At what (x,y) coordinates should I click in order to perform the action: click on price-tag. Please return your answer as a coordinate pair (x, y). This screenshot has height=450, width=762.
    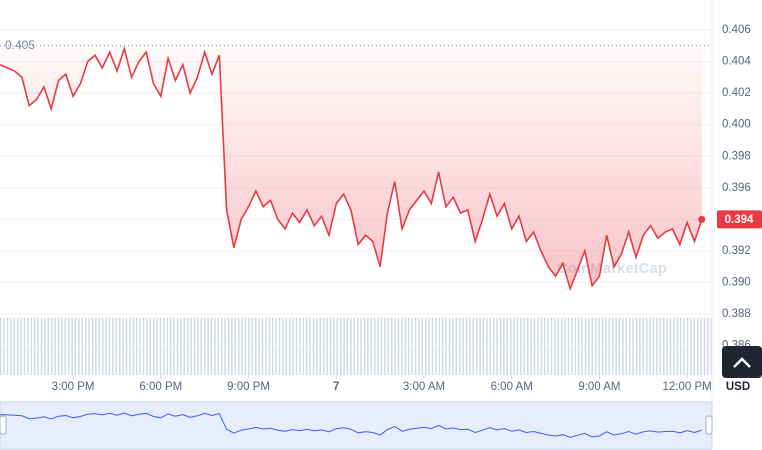
    Looking at the image, I should click on (739, 219).